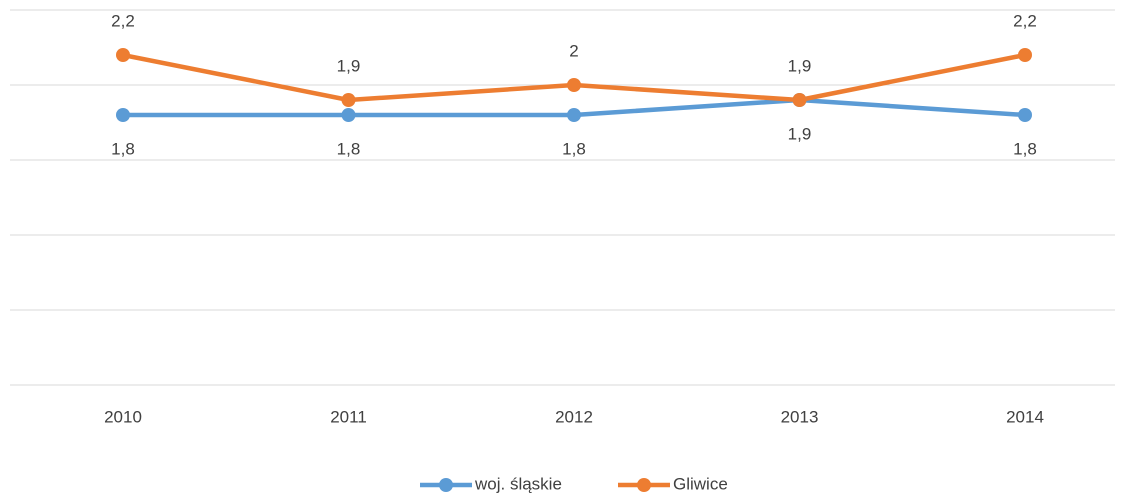 This screenshot has height=494, width=1126. Describe the element at coordinates (800, 416) in the screenshot. I see `x-tick-label: 2013` at that location.